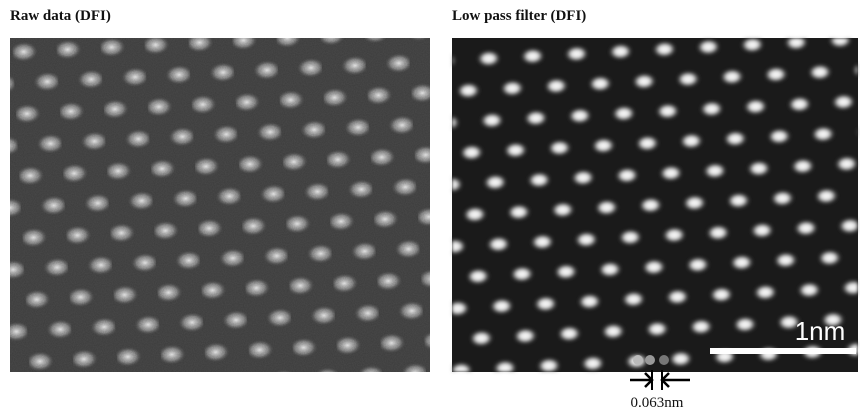  Describe the element at coordinates (519, 16) in the screenshot. I see `panel-title: Low pass filter (DFI)` at that location.